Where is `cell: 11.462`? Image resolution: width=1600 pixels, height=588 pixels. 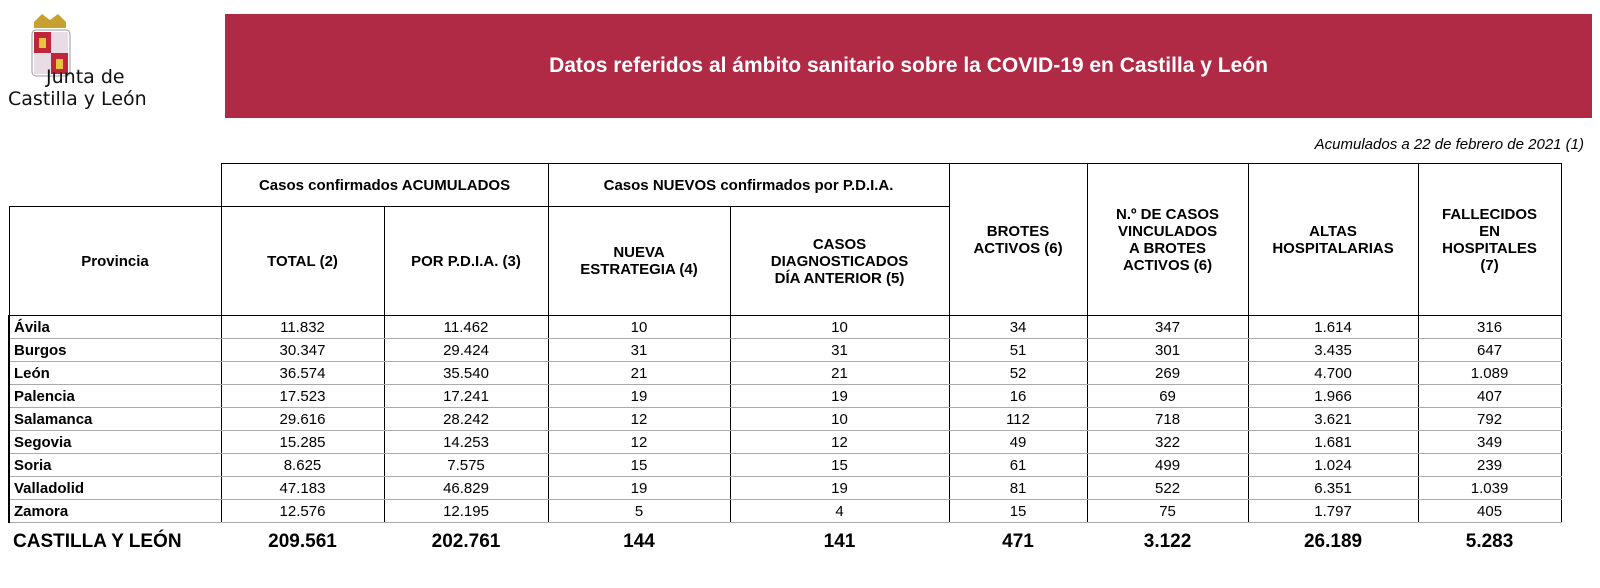 cell: 11.462 is located at coordinates (466, 327).